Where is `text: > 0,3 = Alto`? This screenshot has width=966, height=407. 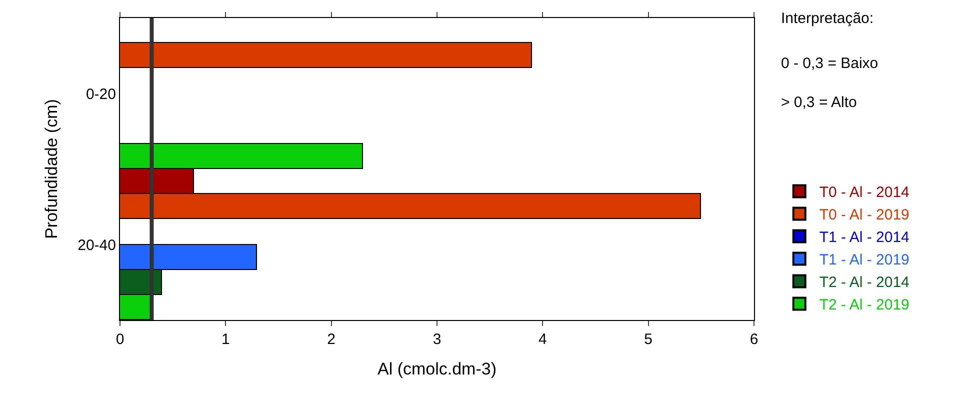
text: > 0,3 = Alto is located at coordinates (819, 102).